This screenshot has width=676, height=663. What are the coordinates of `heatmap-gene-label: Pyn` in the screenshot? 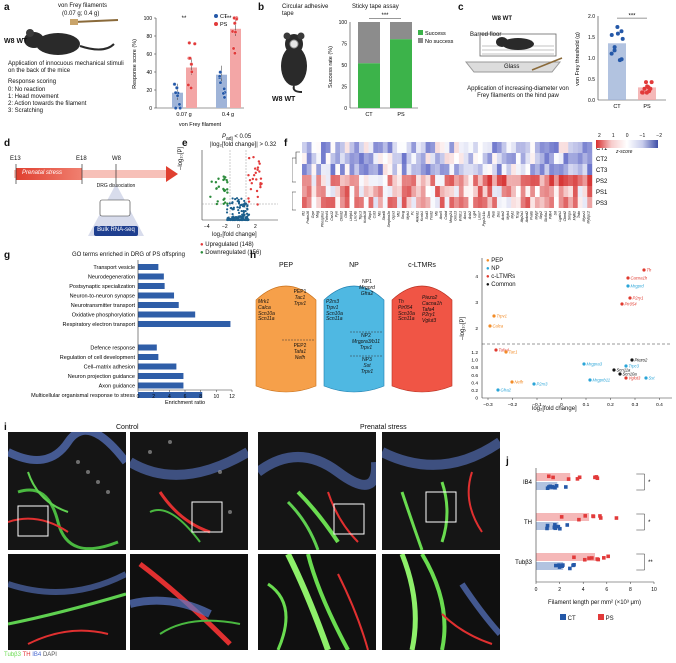 It's located at (337, 214).